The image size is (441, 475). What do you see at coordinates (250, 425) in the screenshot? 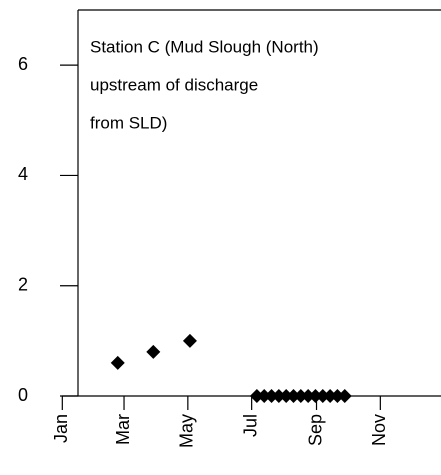
I see `x-tick-label: Jul` at bounding box center [250, 425].